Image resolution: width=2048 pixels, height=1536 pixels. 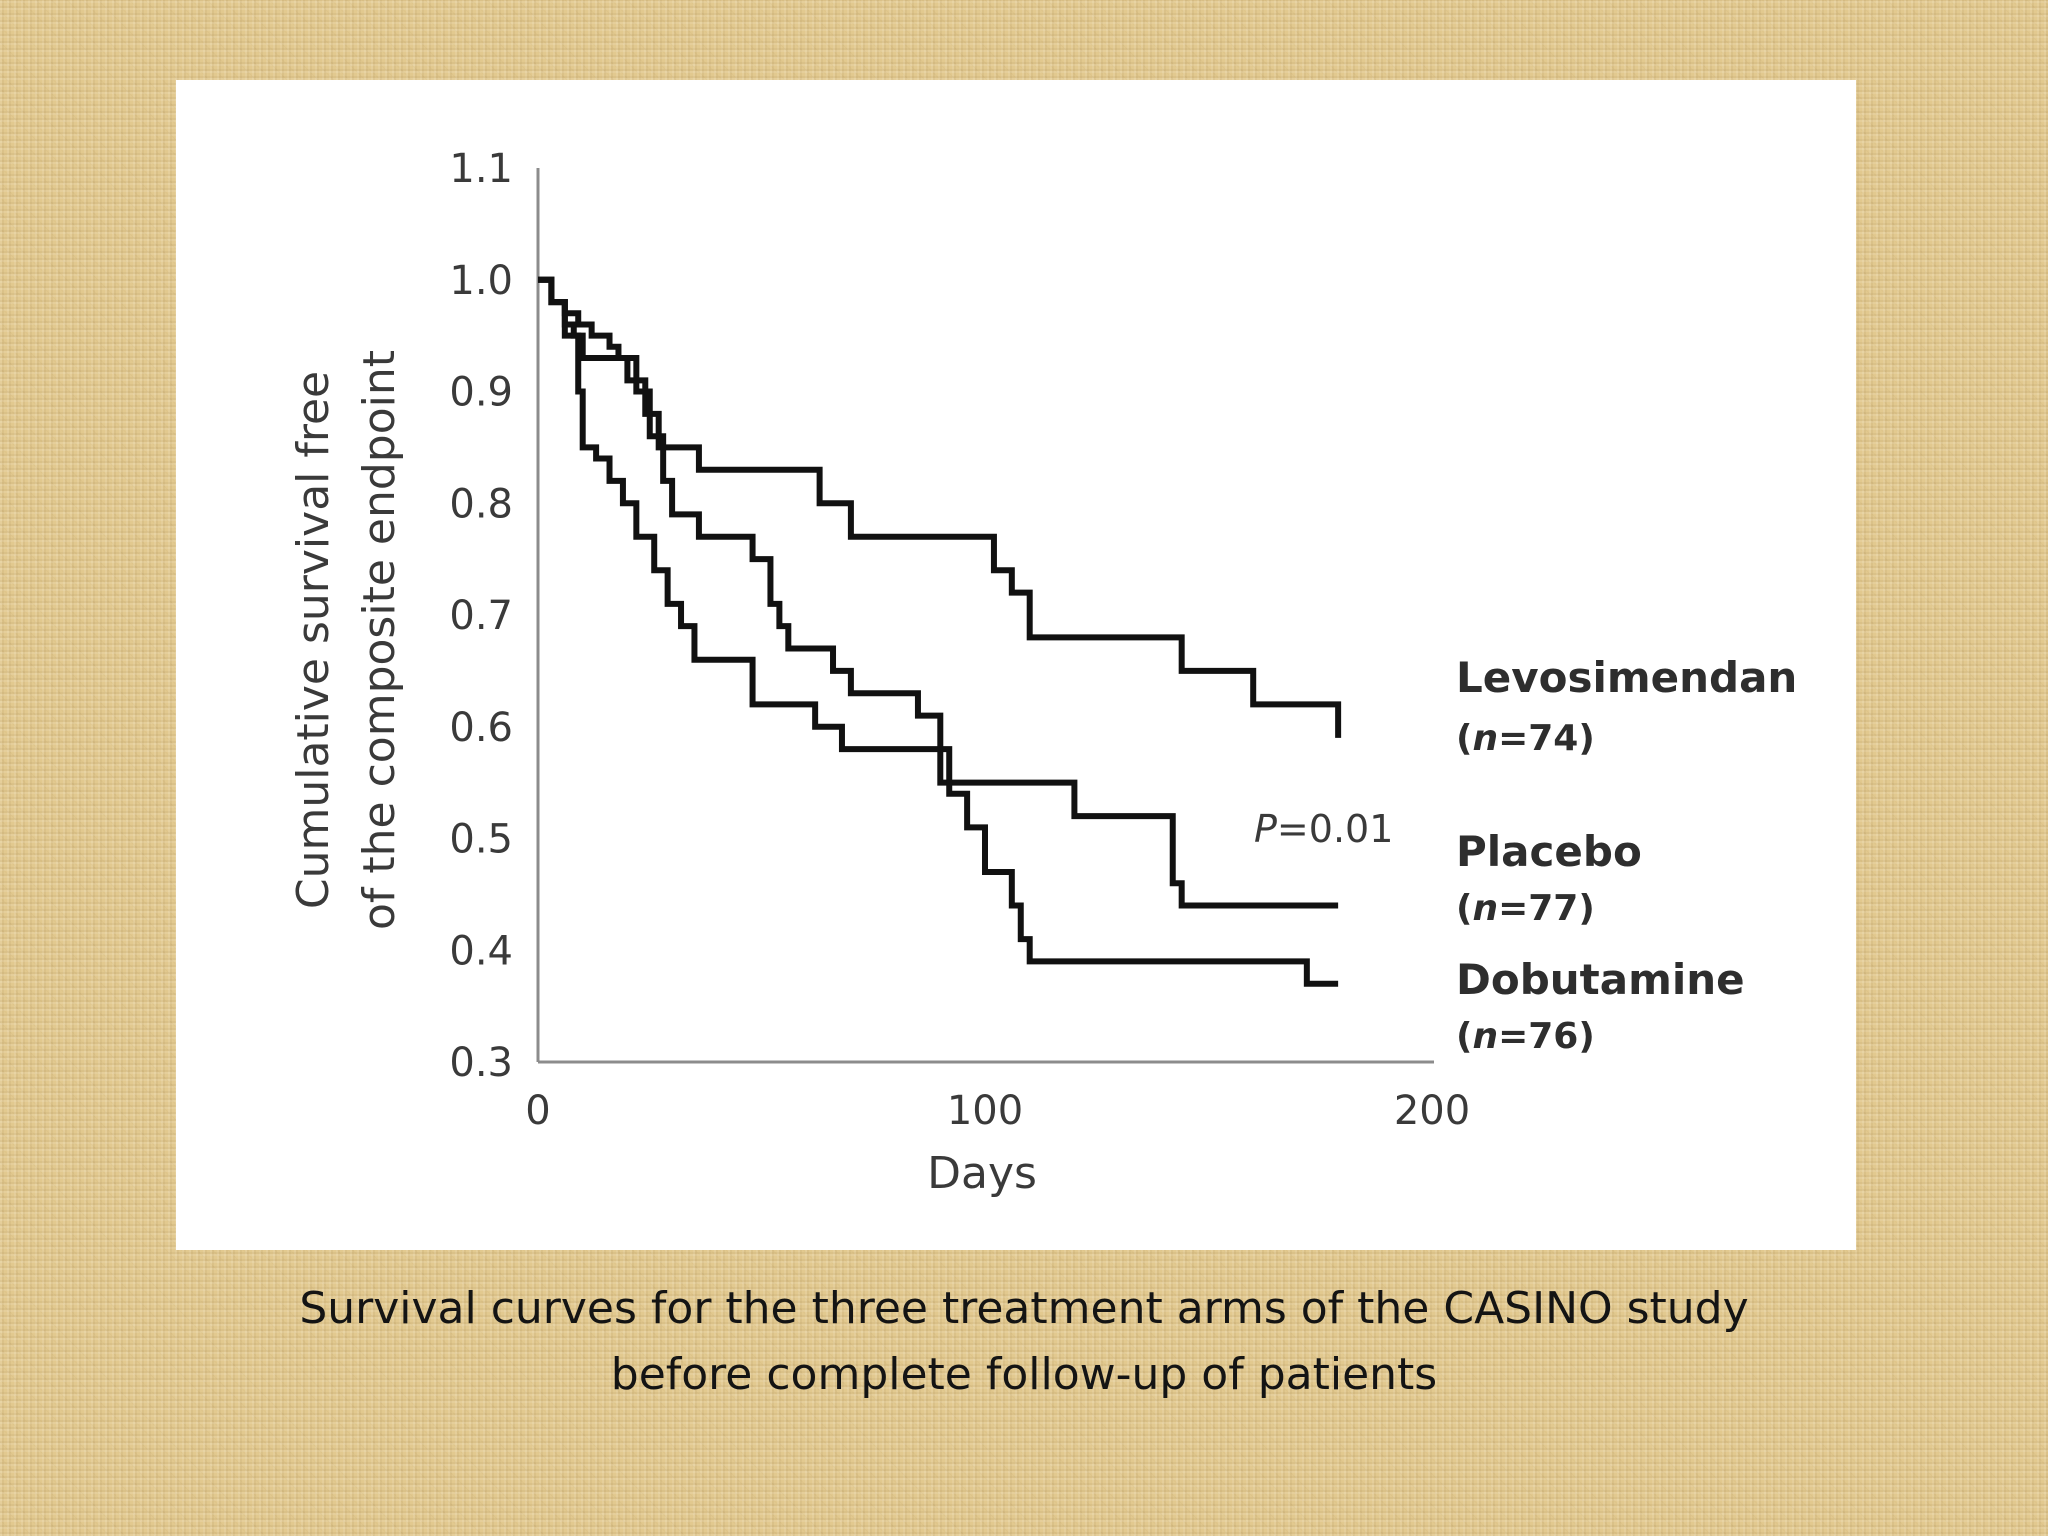 I want to click on legend-placebo: Placebo, so click(x=1549, y=851).